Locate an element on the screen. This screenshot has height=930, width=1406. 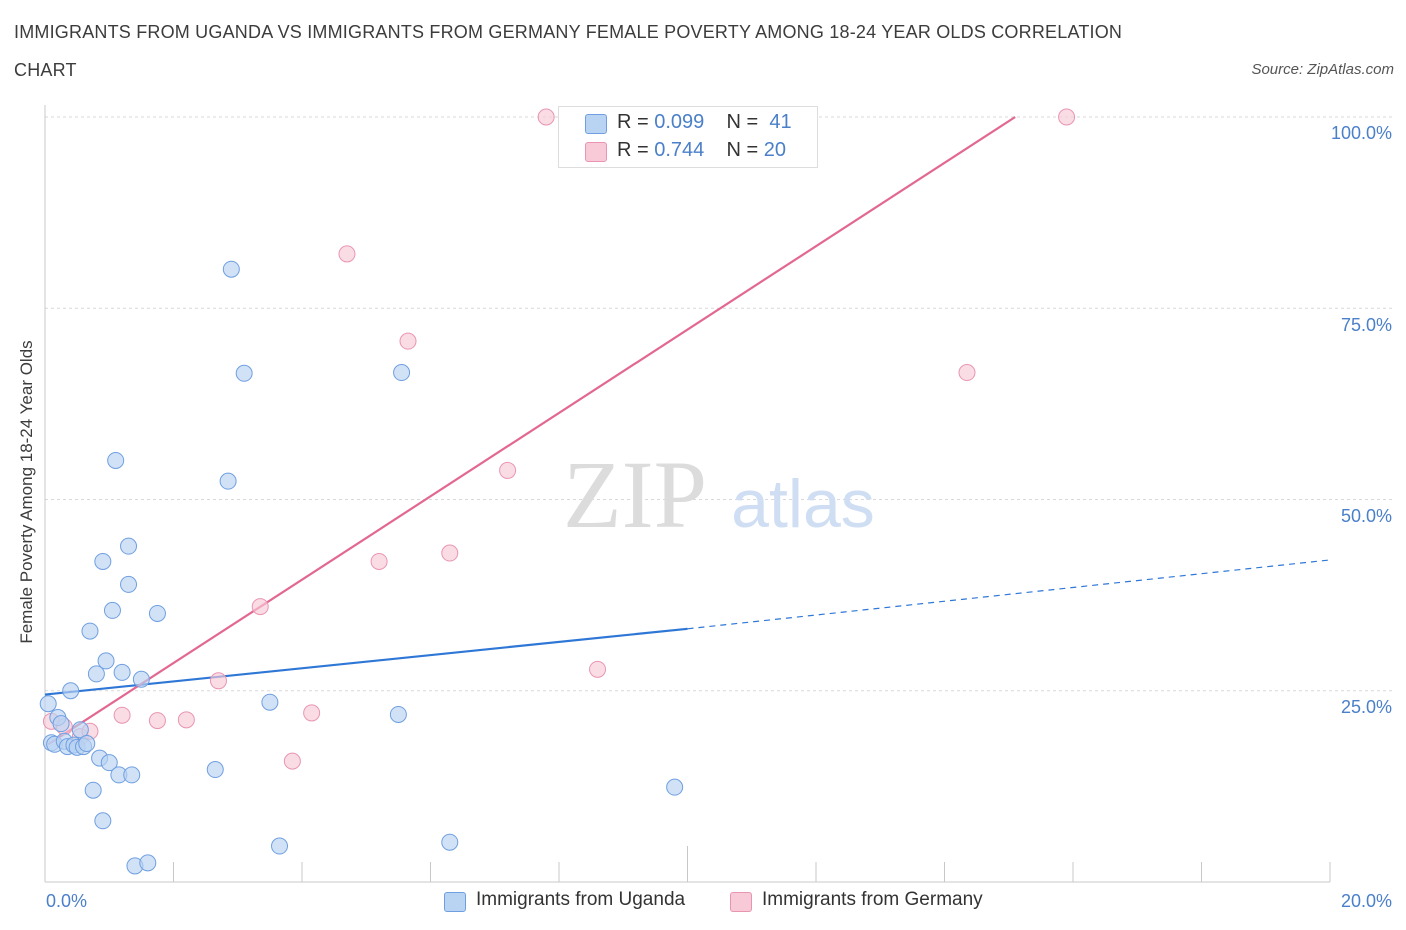
watermark-zip: ZIP is located at coordinates (635, 494).